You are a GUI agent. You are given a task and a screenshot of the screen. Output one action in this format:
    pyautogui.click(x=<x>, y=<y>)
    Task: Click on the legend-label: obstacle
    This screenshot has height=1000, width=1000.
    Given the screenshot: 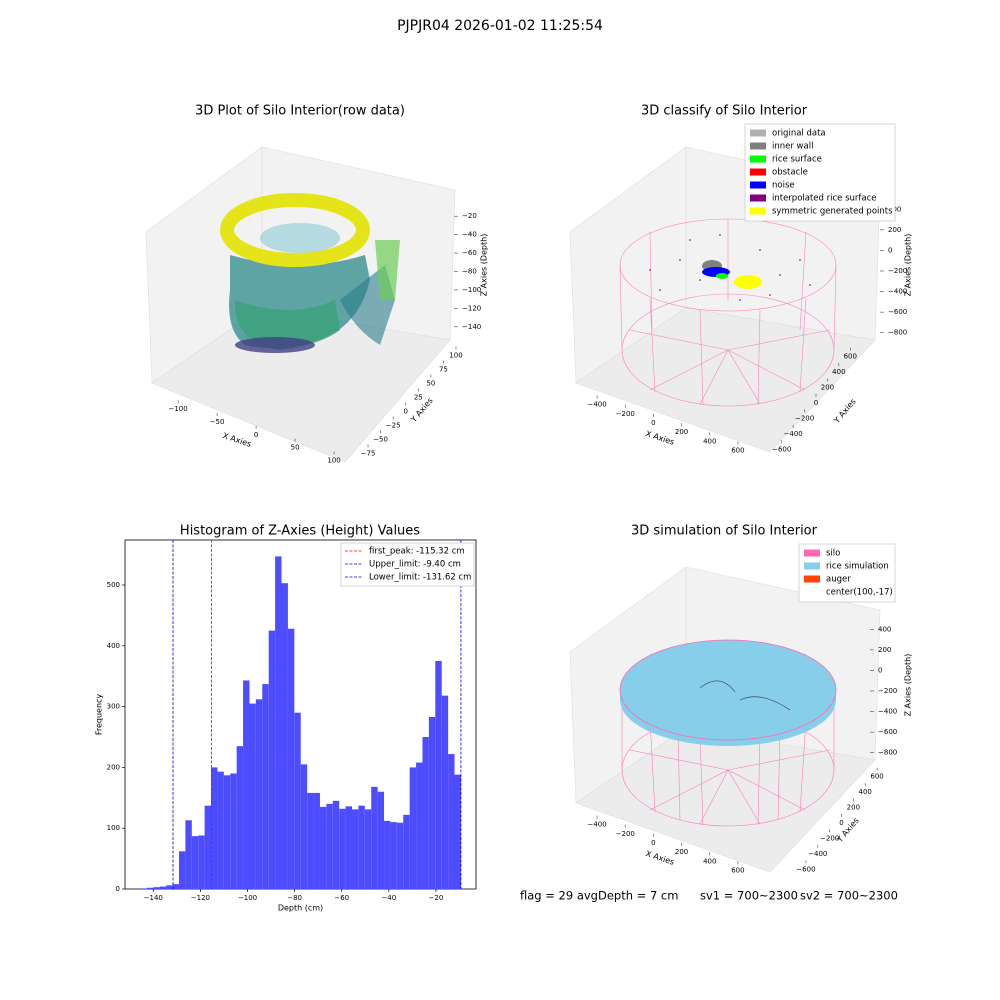 What is the action you would take?
    pyautogui.click(x=790, y=173)
    